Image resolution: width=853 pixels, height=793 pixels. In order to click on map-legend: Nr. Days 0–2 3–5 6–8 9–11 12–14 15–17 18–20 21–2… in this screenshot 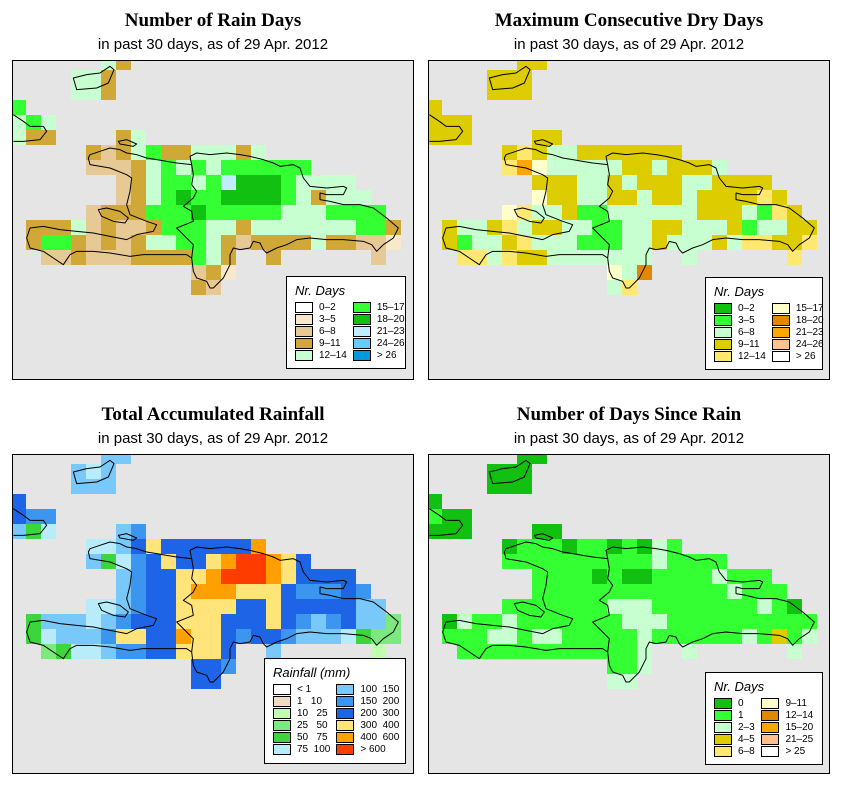, I will do `click(346, 322)`.